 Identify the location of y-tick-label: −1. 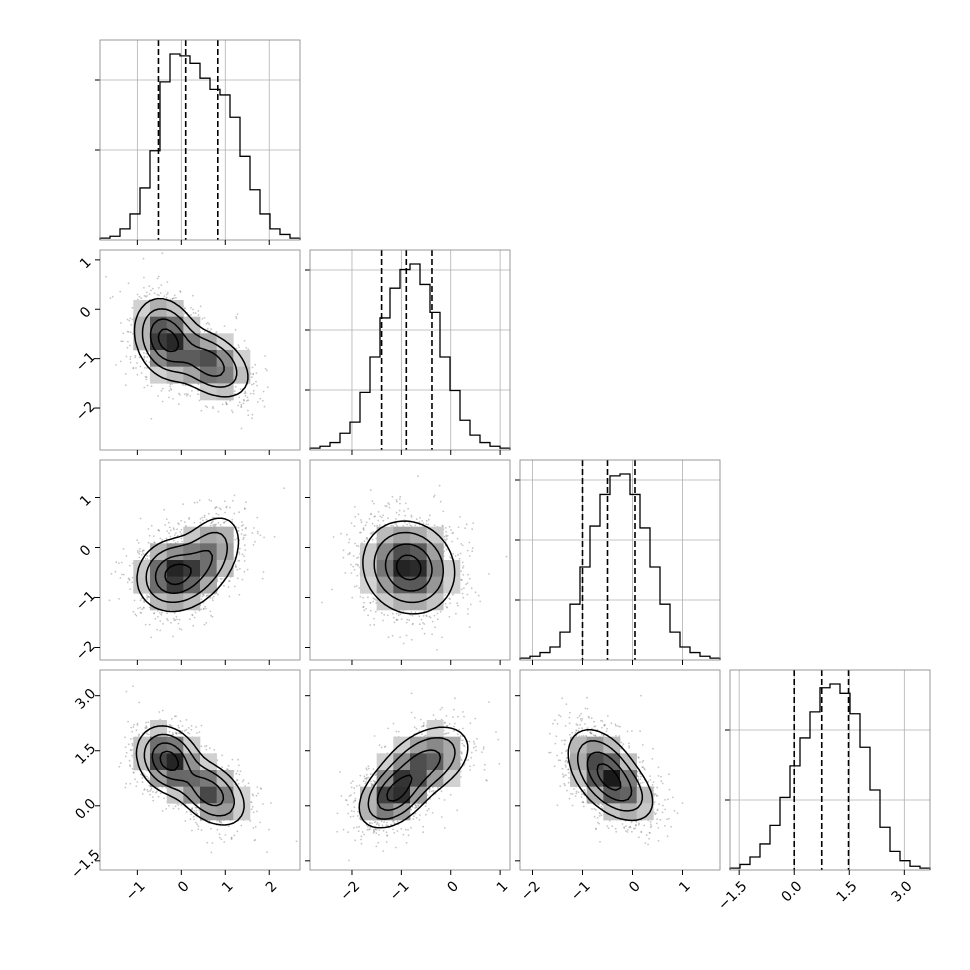
(86, 362).